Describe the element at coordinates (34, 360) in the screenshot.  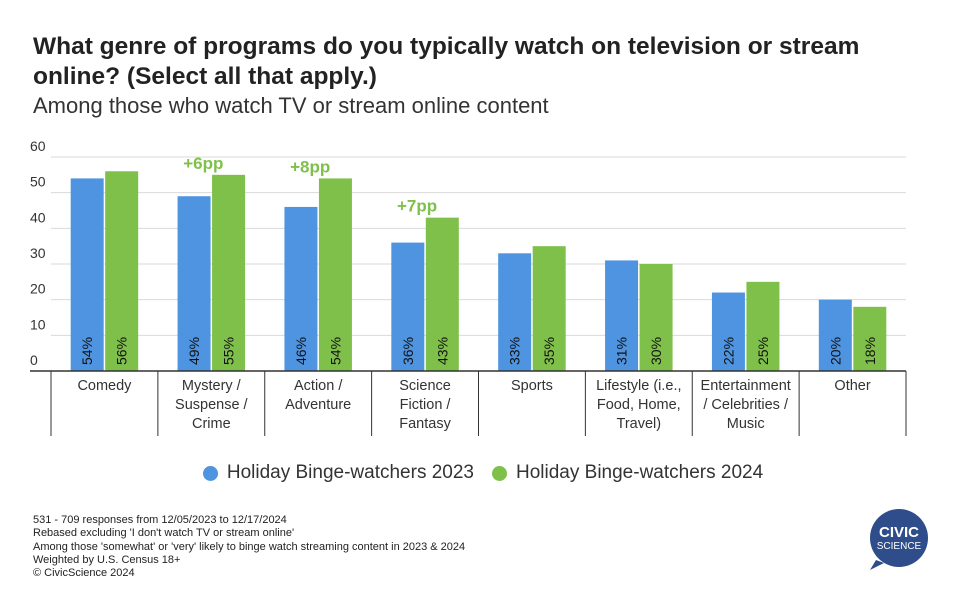
I see `y-tick-label: 0` at that location.